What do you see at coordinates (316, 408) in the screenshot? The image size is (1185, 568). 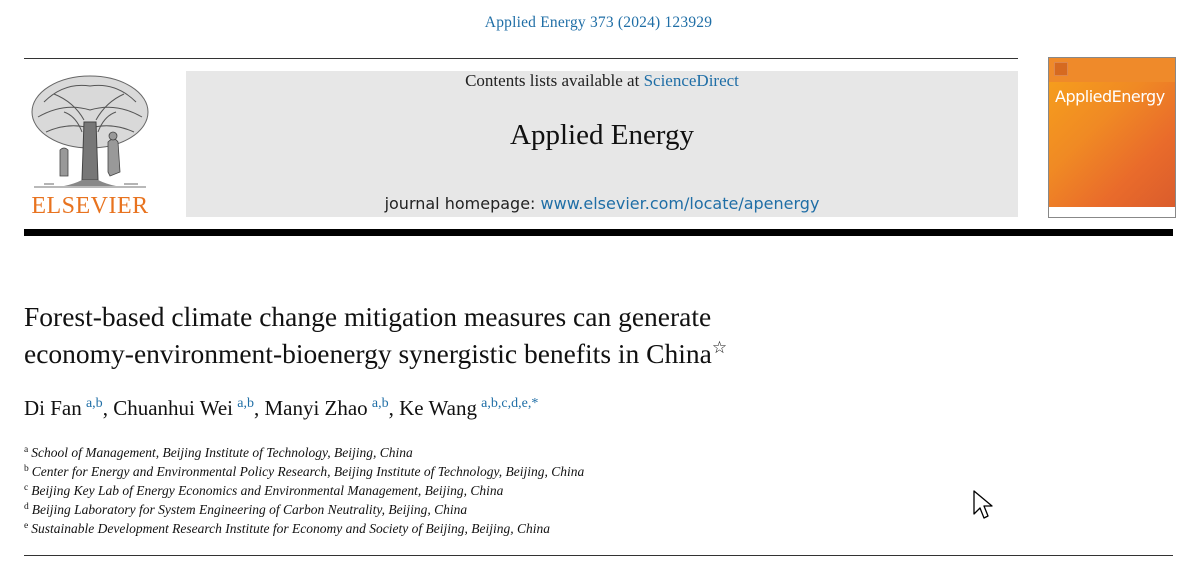 I see `author-name: Manyi Zhao` at bounding box center [316, 408].